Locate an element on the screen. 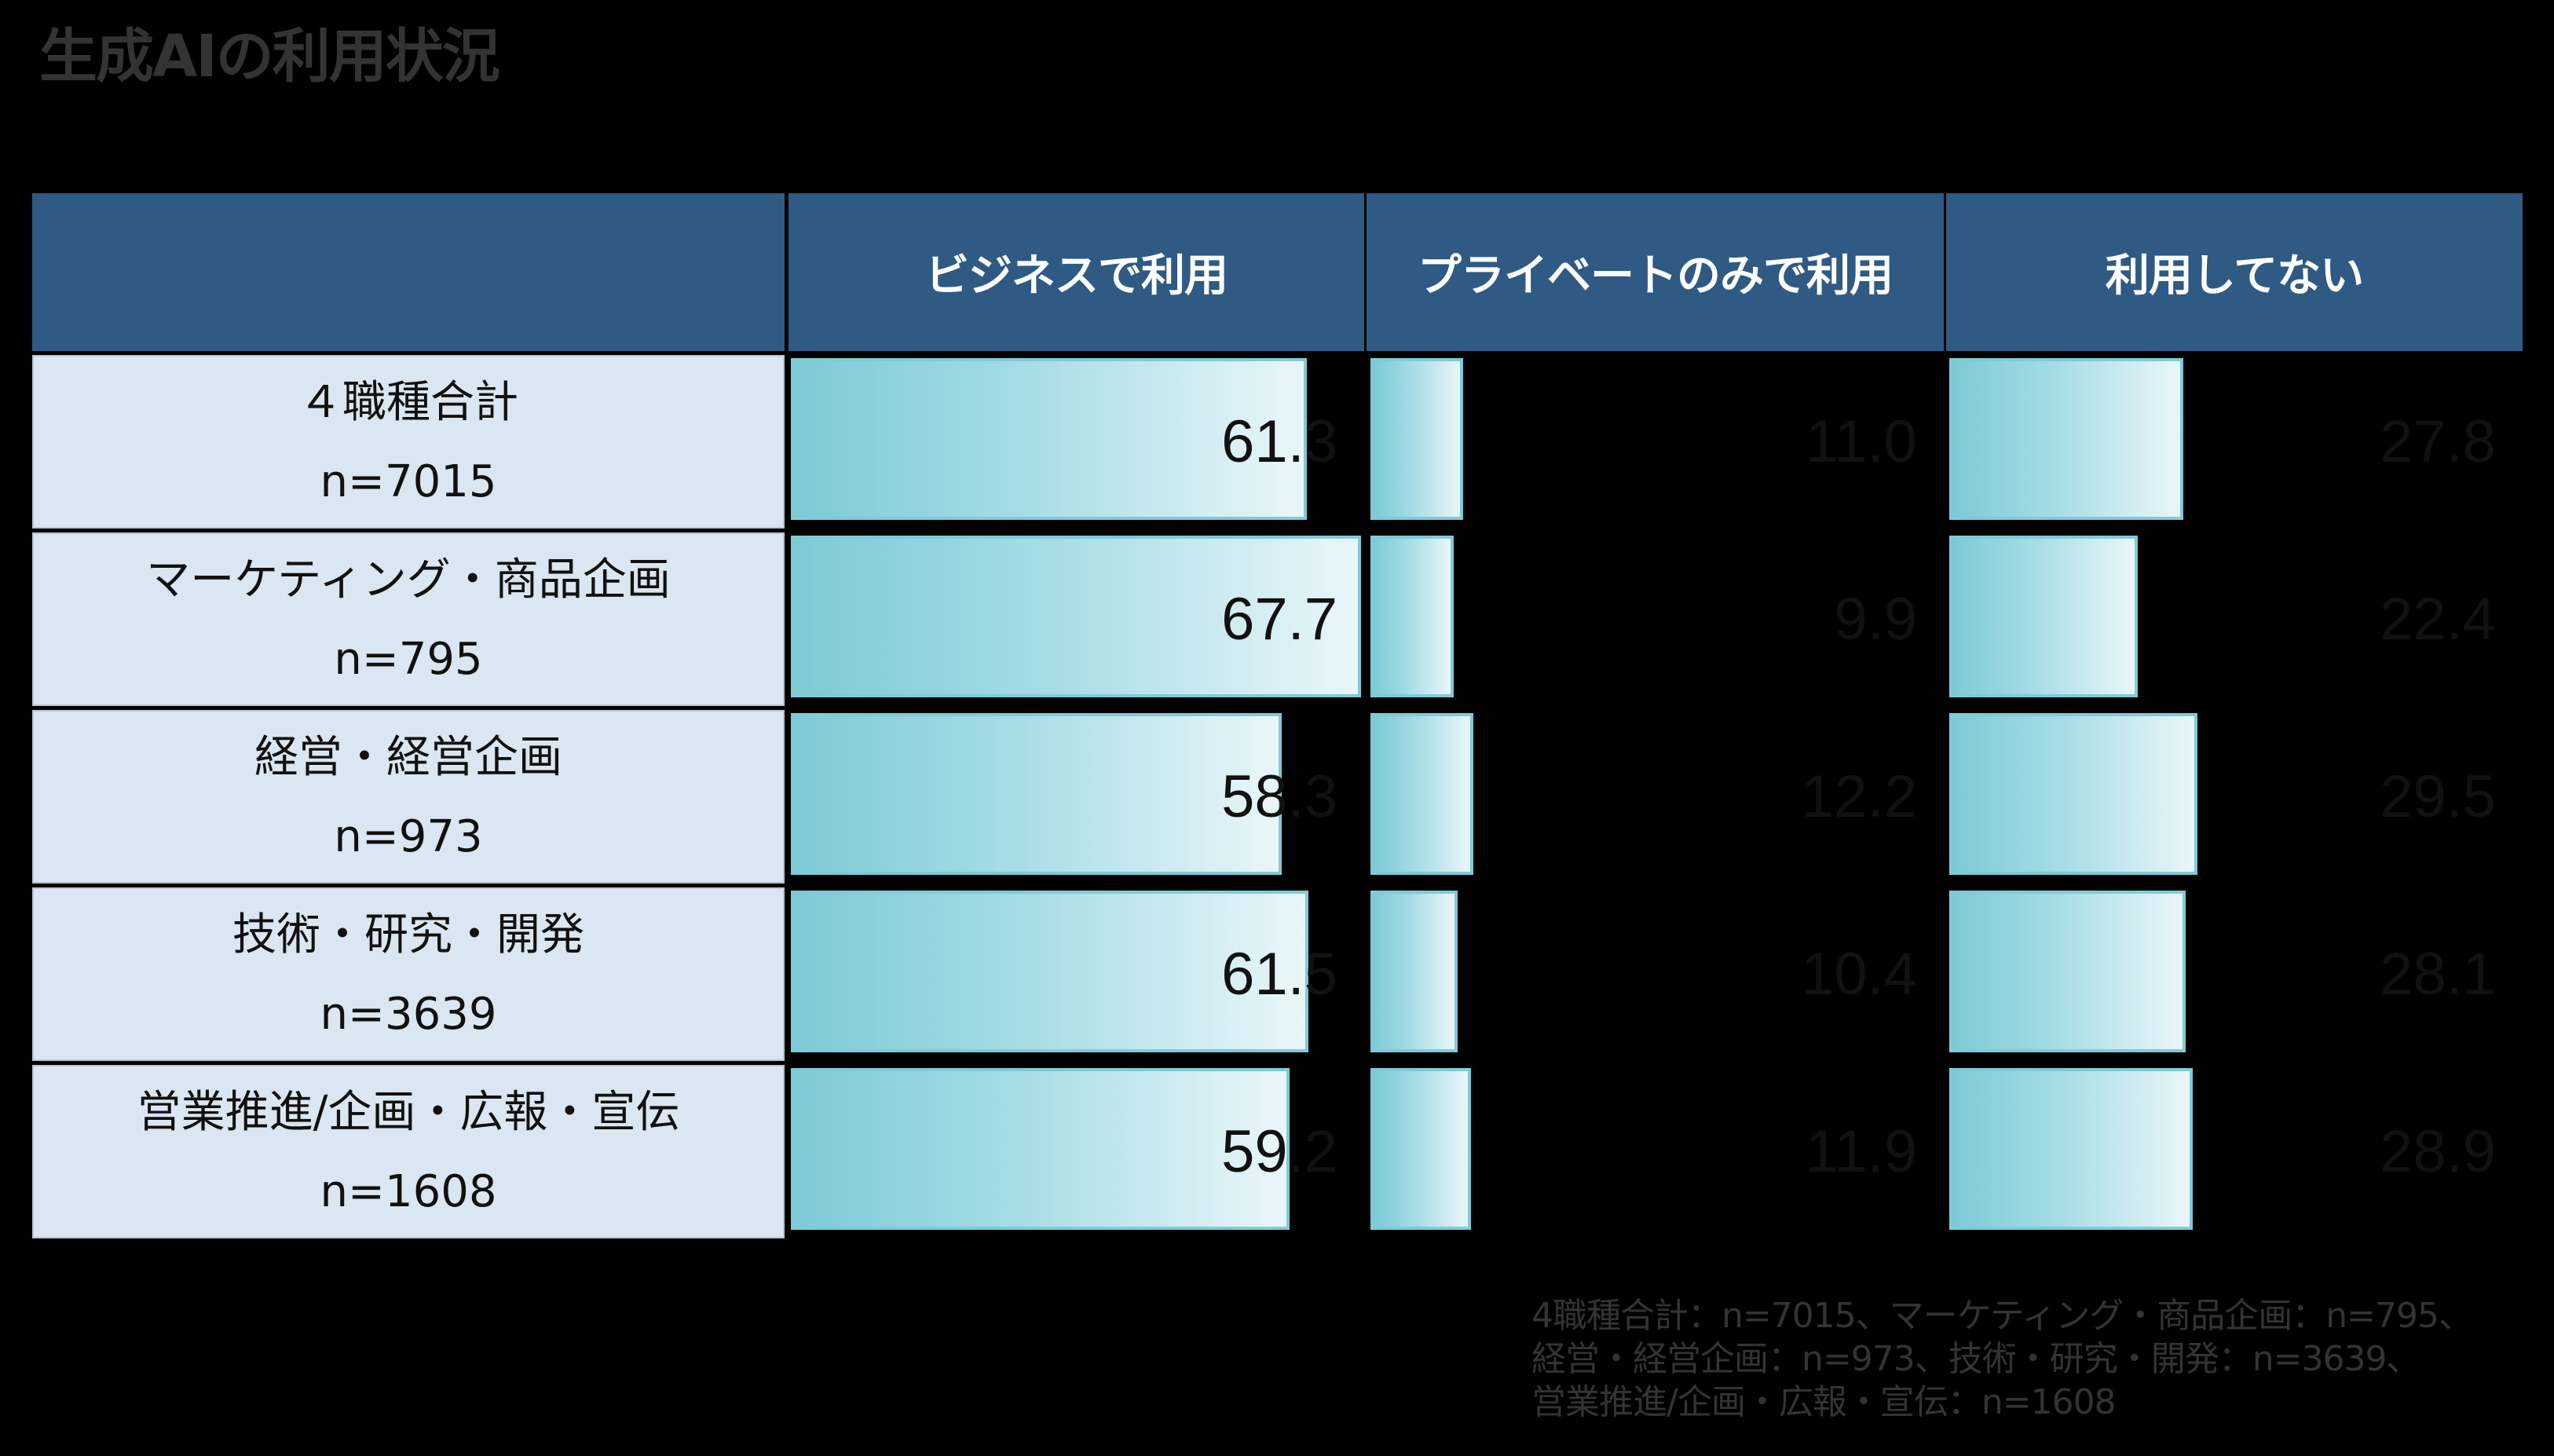  cell-private: 11.0 is located at coordinates (1655, 442).